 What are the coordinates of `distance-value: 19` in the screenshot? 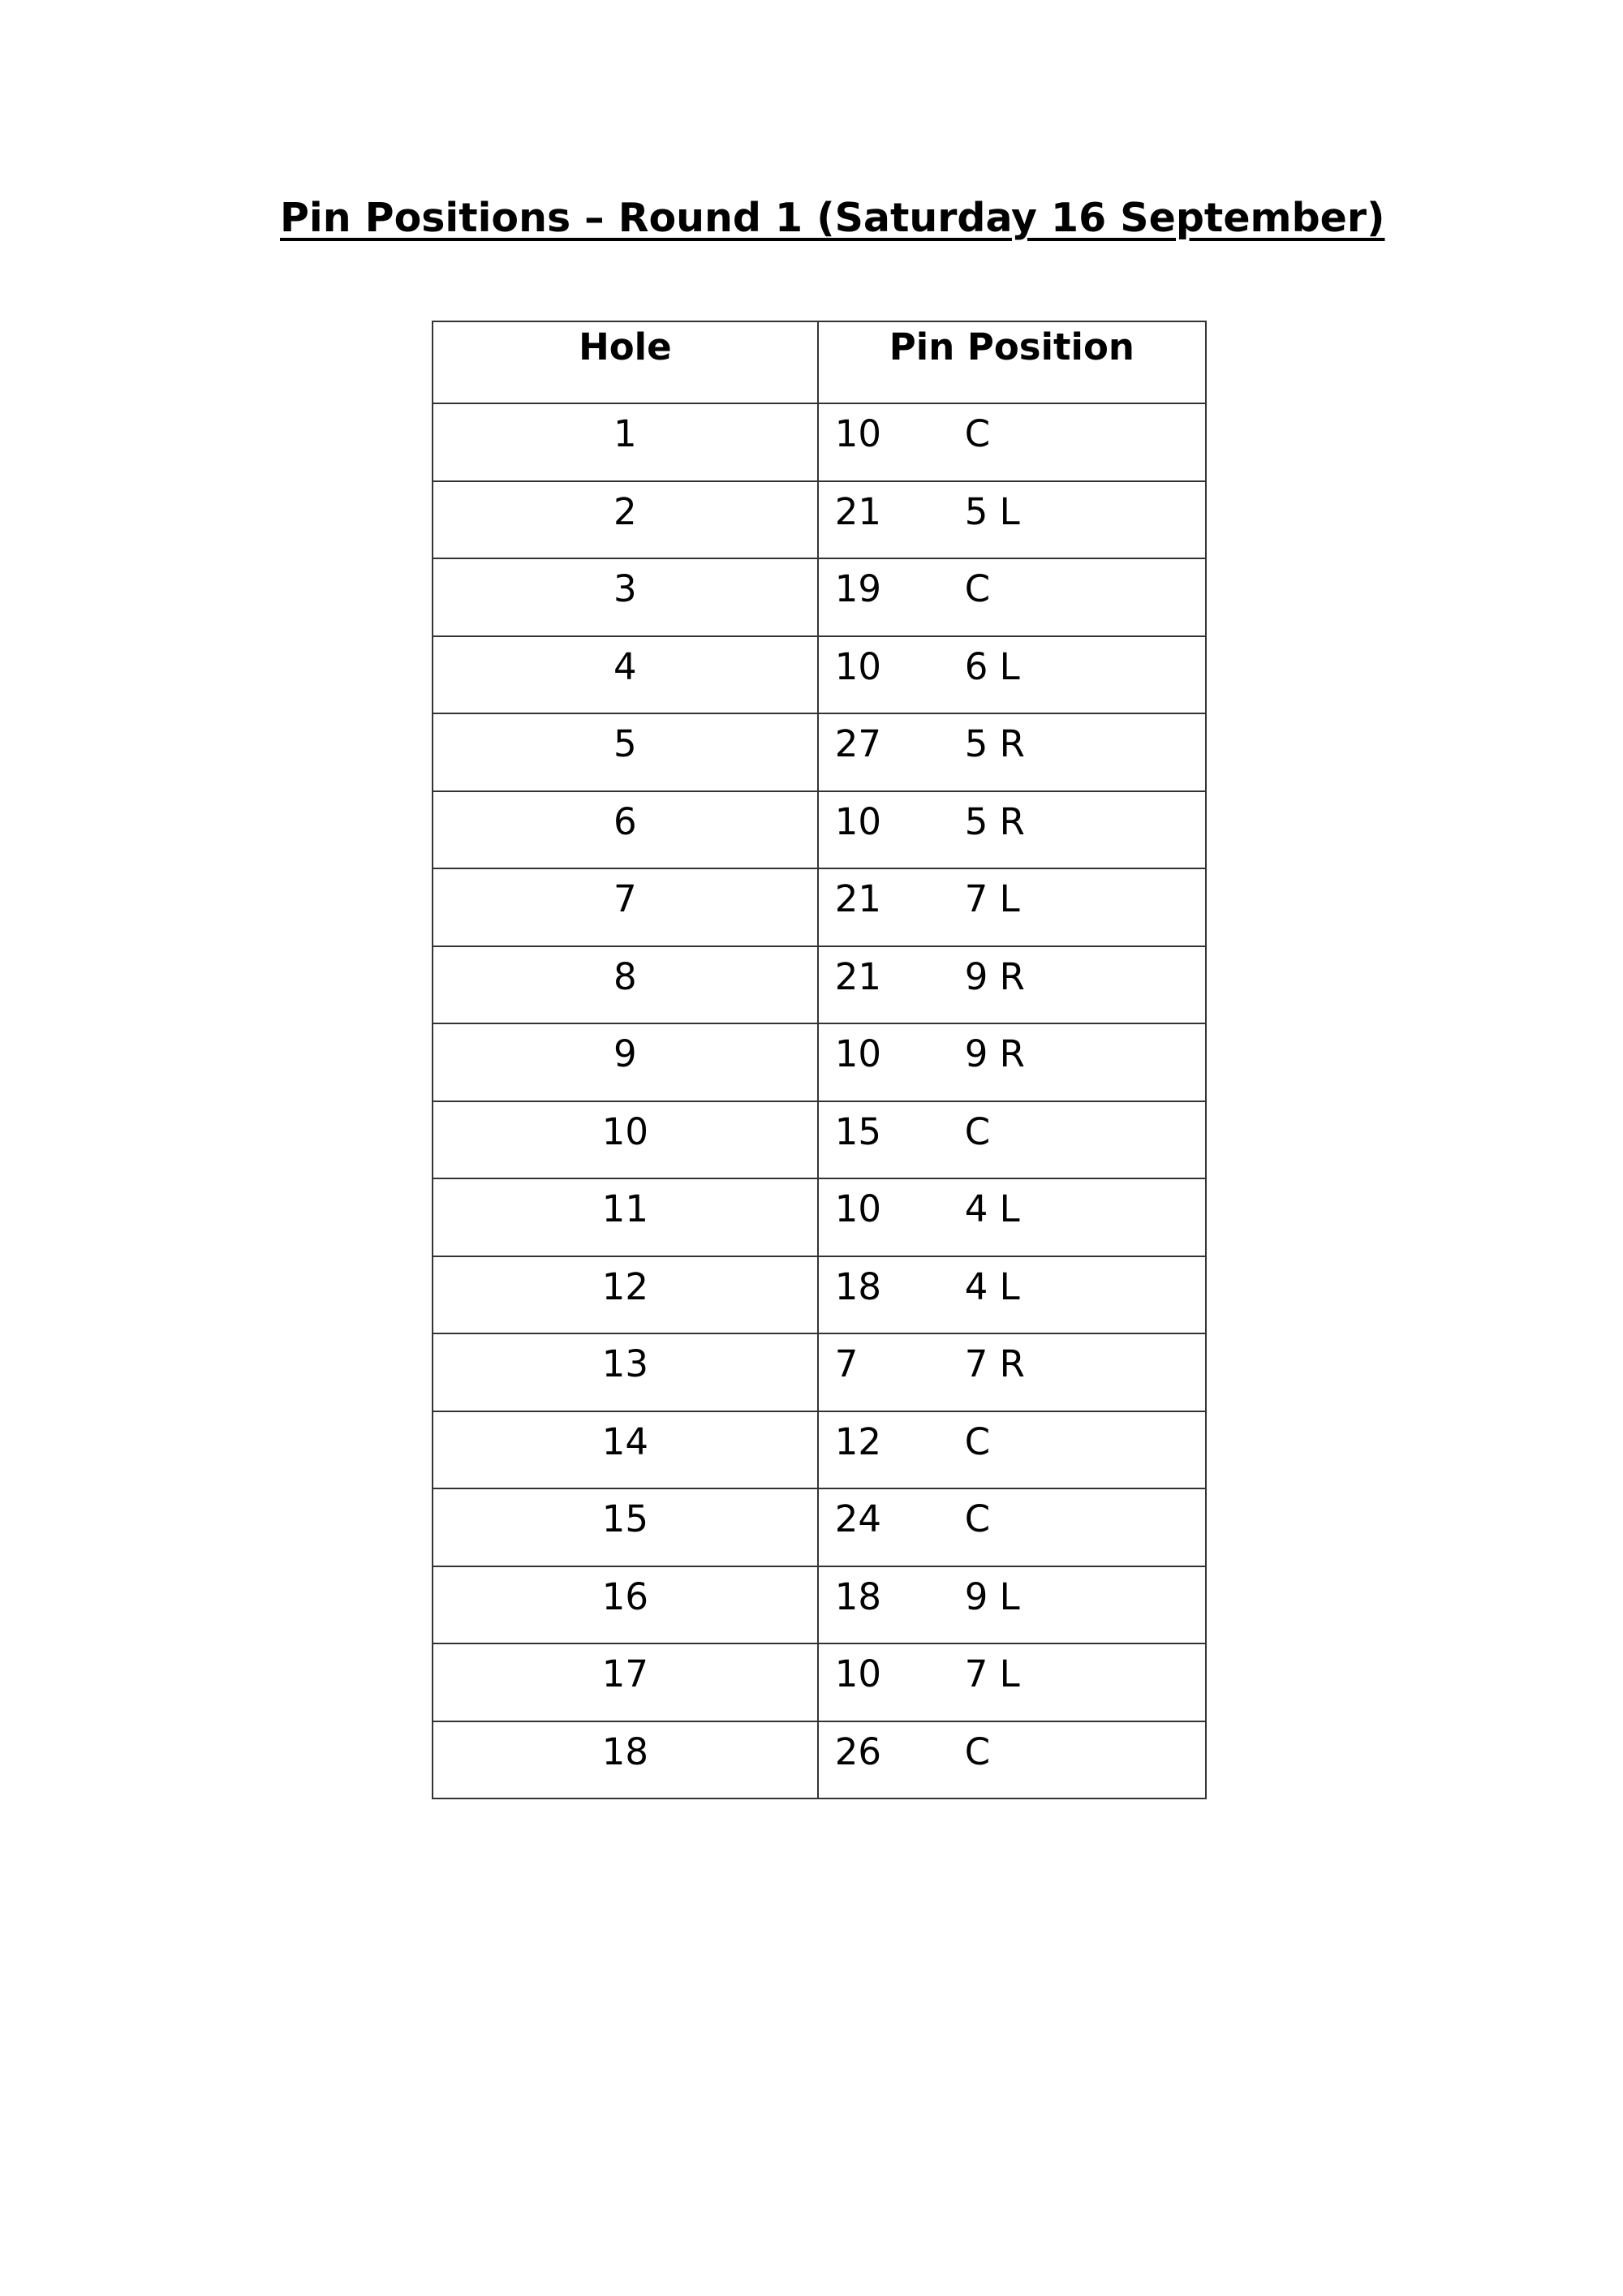 It's located at (857, 588).